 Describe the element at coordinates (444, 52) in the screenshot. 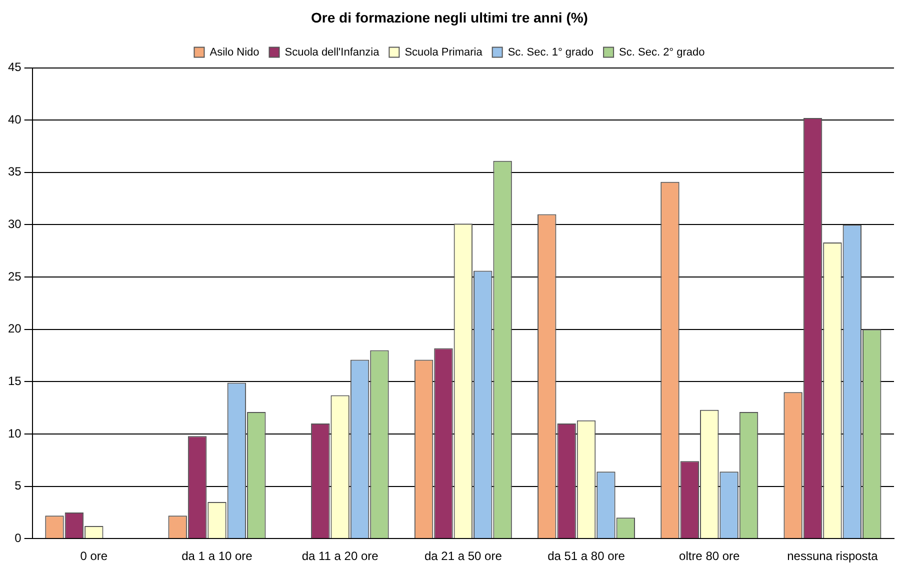

I see `legend-label: Scuola Primaria` at that location.